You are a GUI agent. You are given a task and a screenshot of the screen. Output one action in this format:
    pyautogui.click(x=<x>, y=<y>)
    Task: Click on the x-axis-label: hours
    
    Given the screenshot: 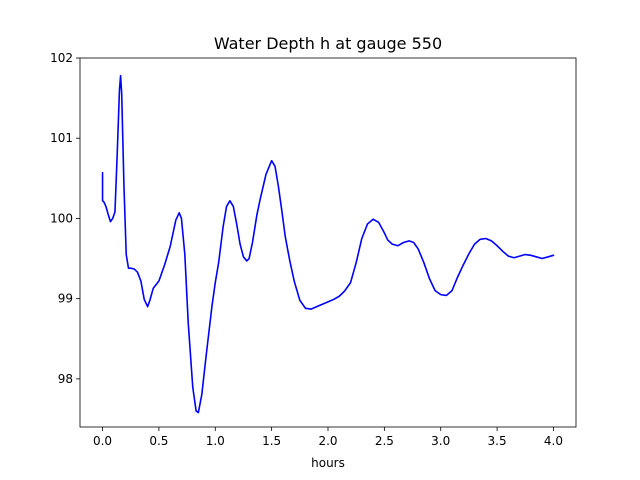 What is the action you would take?
    pyautogui.click(x=328, y=463)
    